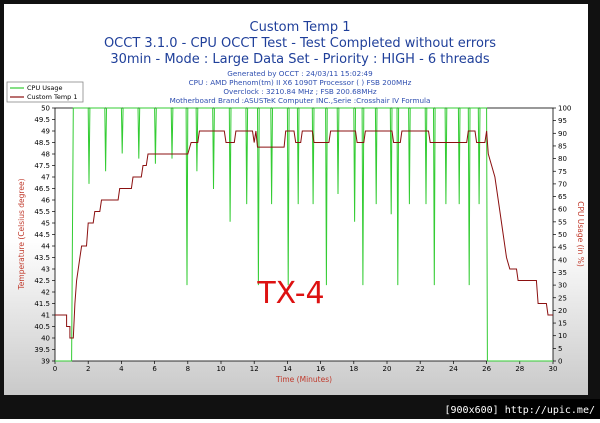 The height and width of the screenshot is (423, 600). I want to click on y-right-tick-label: 100, so click(564, 109).